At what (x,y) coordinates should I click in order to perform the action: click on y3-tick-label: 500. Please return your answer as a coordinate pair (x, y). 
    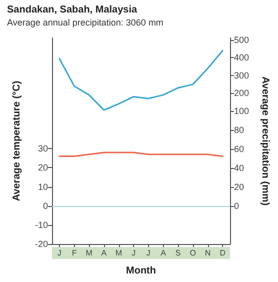
    Looking at the image, I should click on (242, 39).